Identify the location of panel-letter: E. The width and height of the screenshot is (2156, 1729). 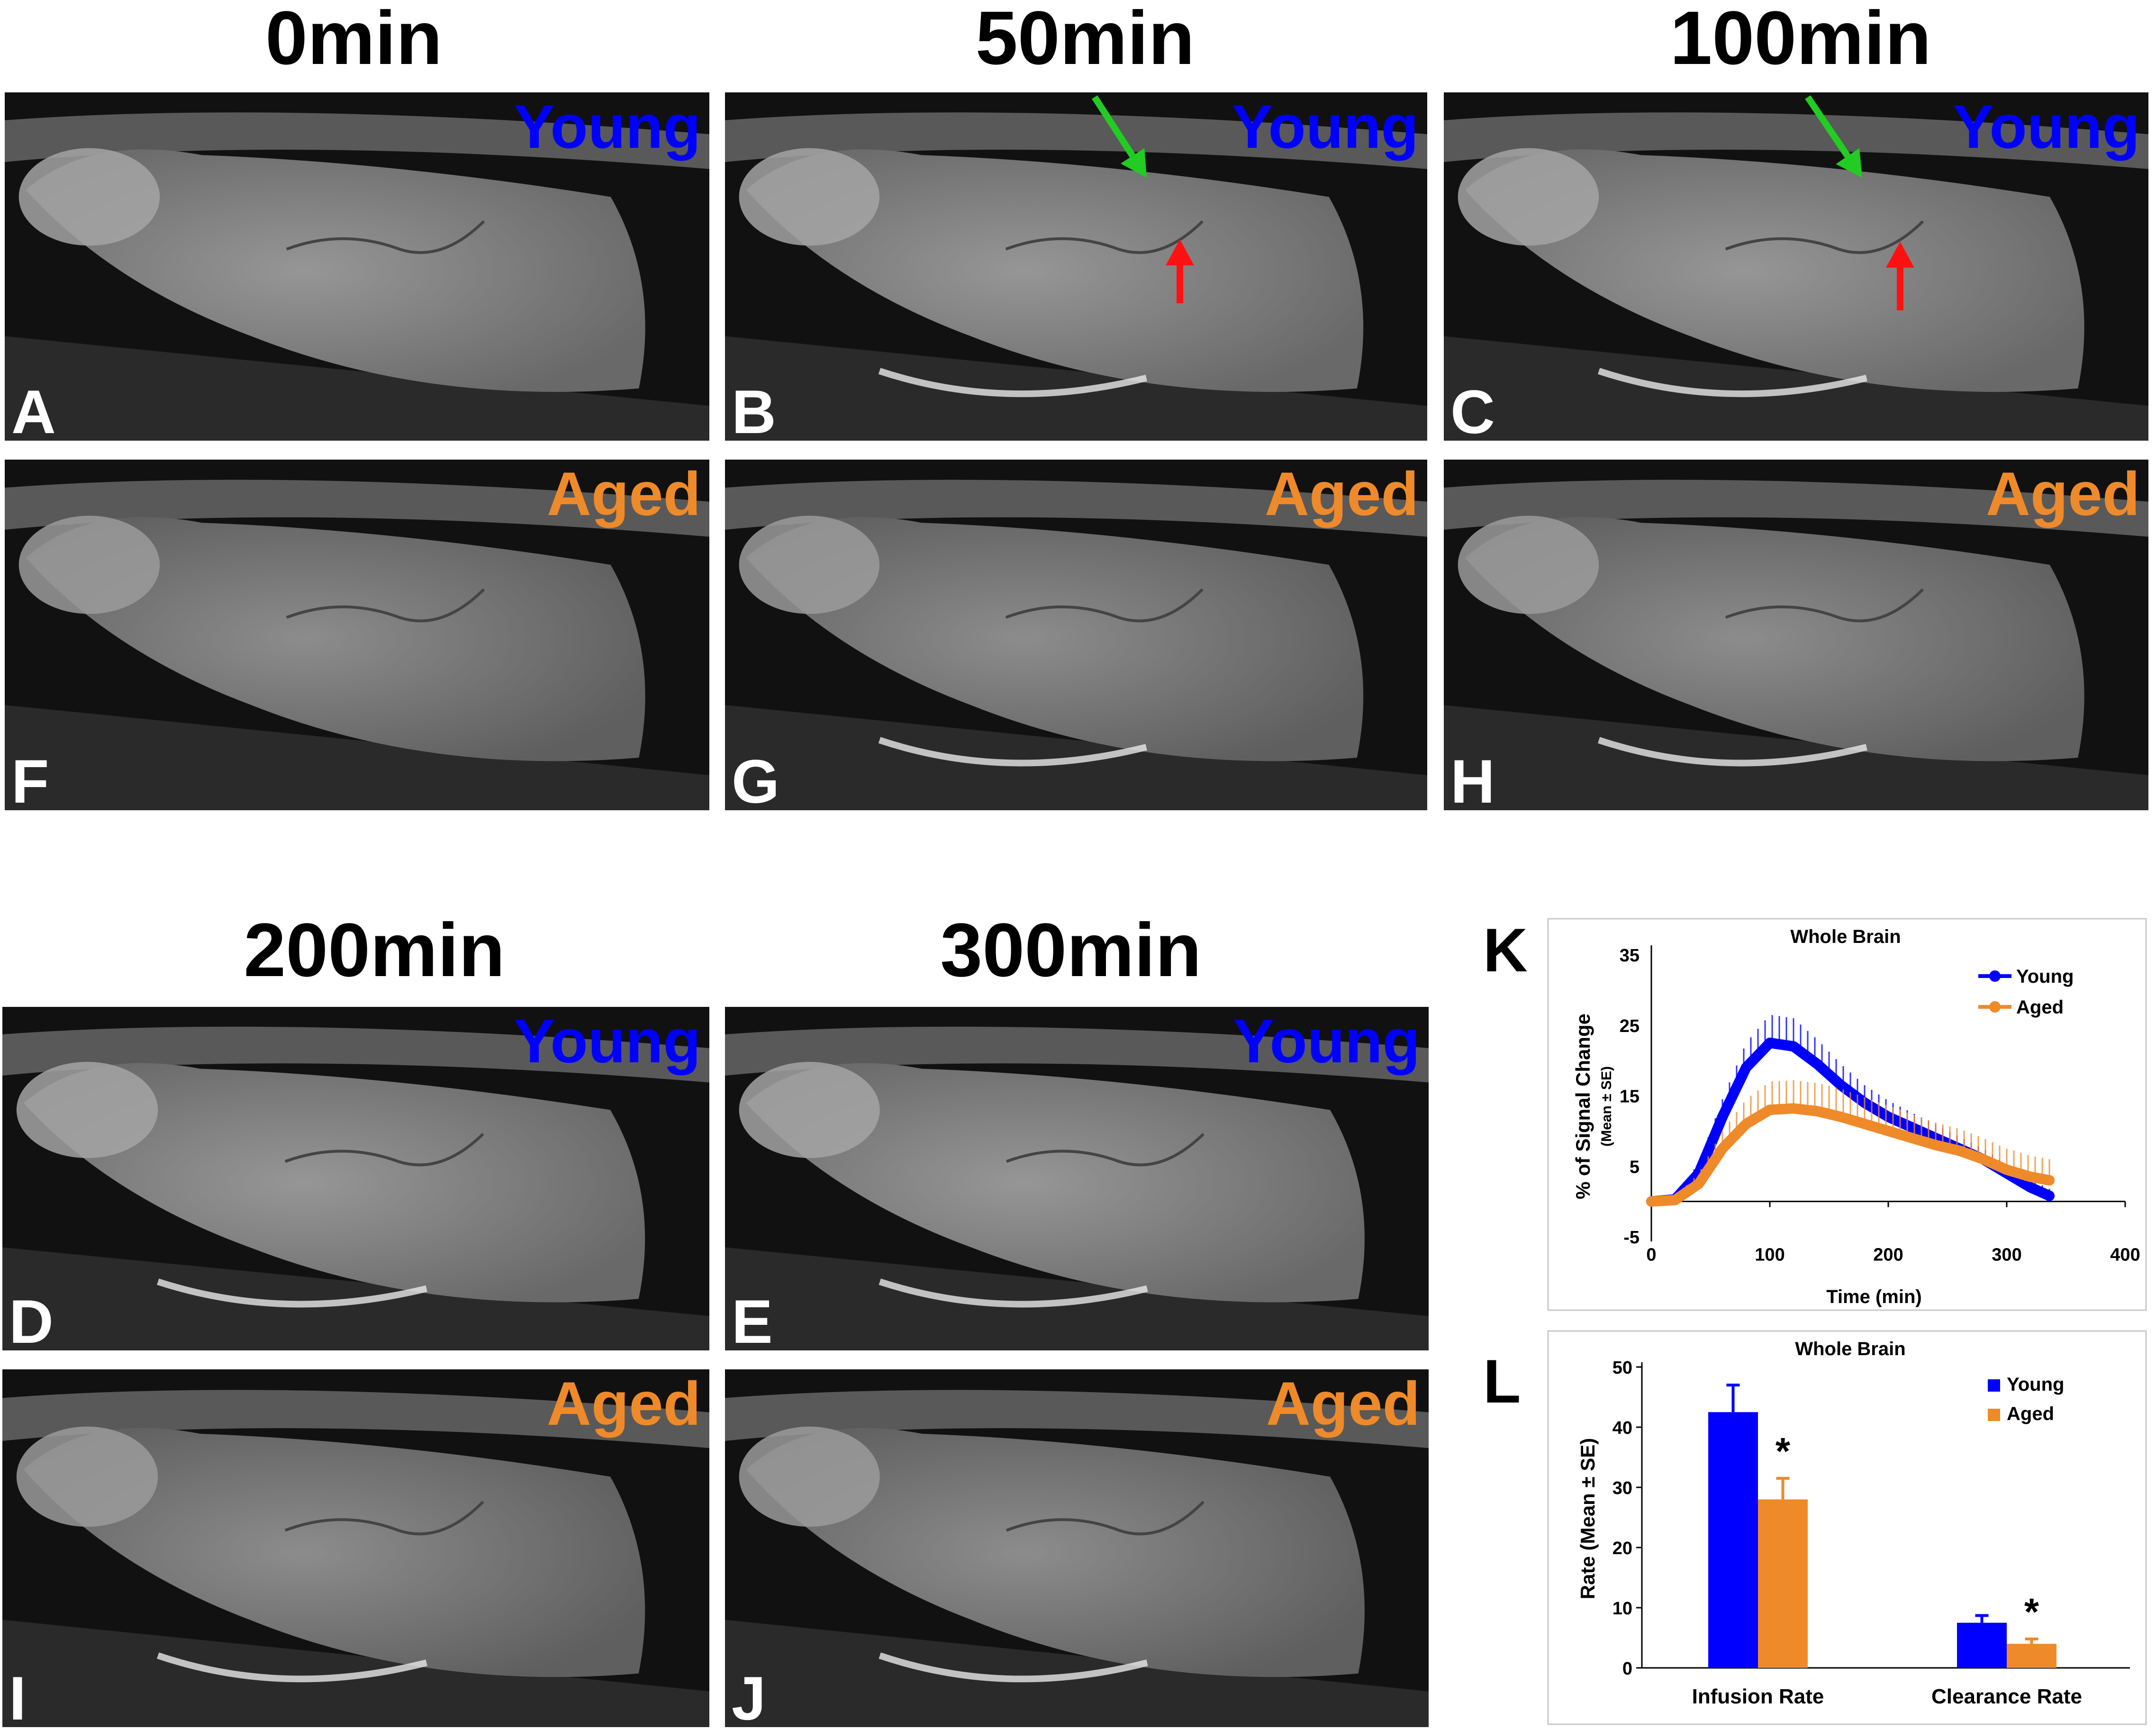
(753, 1318).